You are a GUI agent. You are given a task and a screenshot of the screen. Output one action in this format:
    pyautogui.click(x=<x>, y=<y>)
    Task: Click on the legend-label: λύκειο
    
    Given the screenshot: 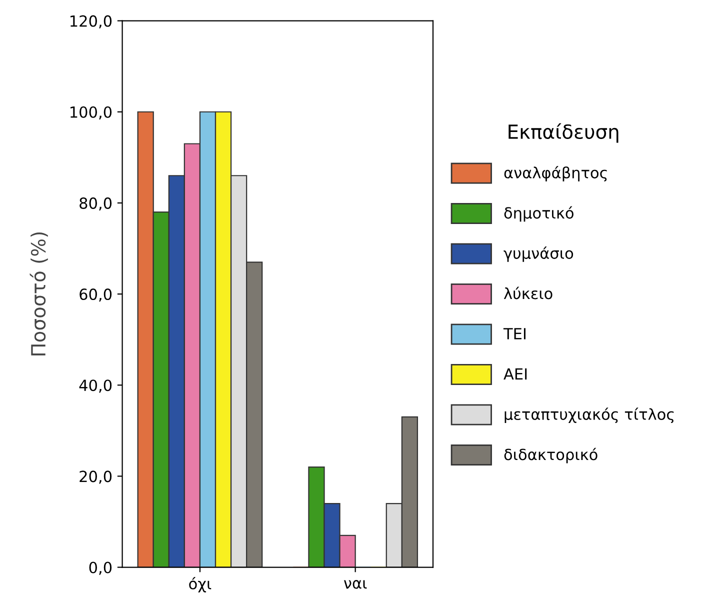 What is the action you would take?
    pyautogui.click(x=528, y=293)
    